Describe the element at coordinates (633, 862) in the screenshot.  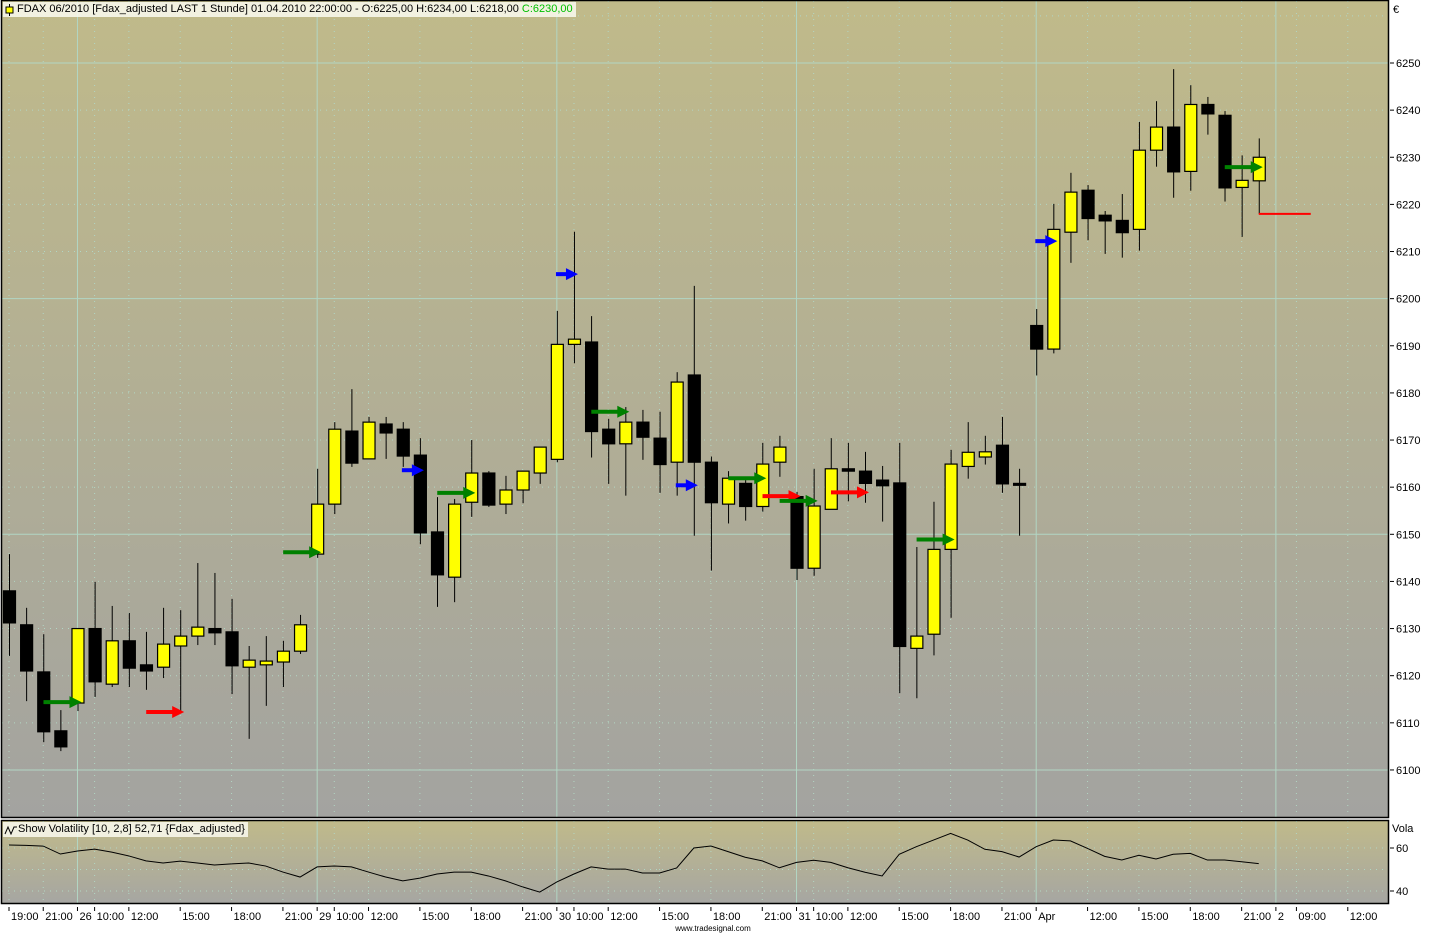
I see `volatility-line` at that location.